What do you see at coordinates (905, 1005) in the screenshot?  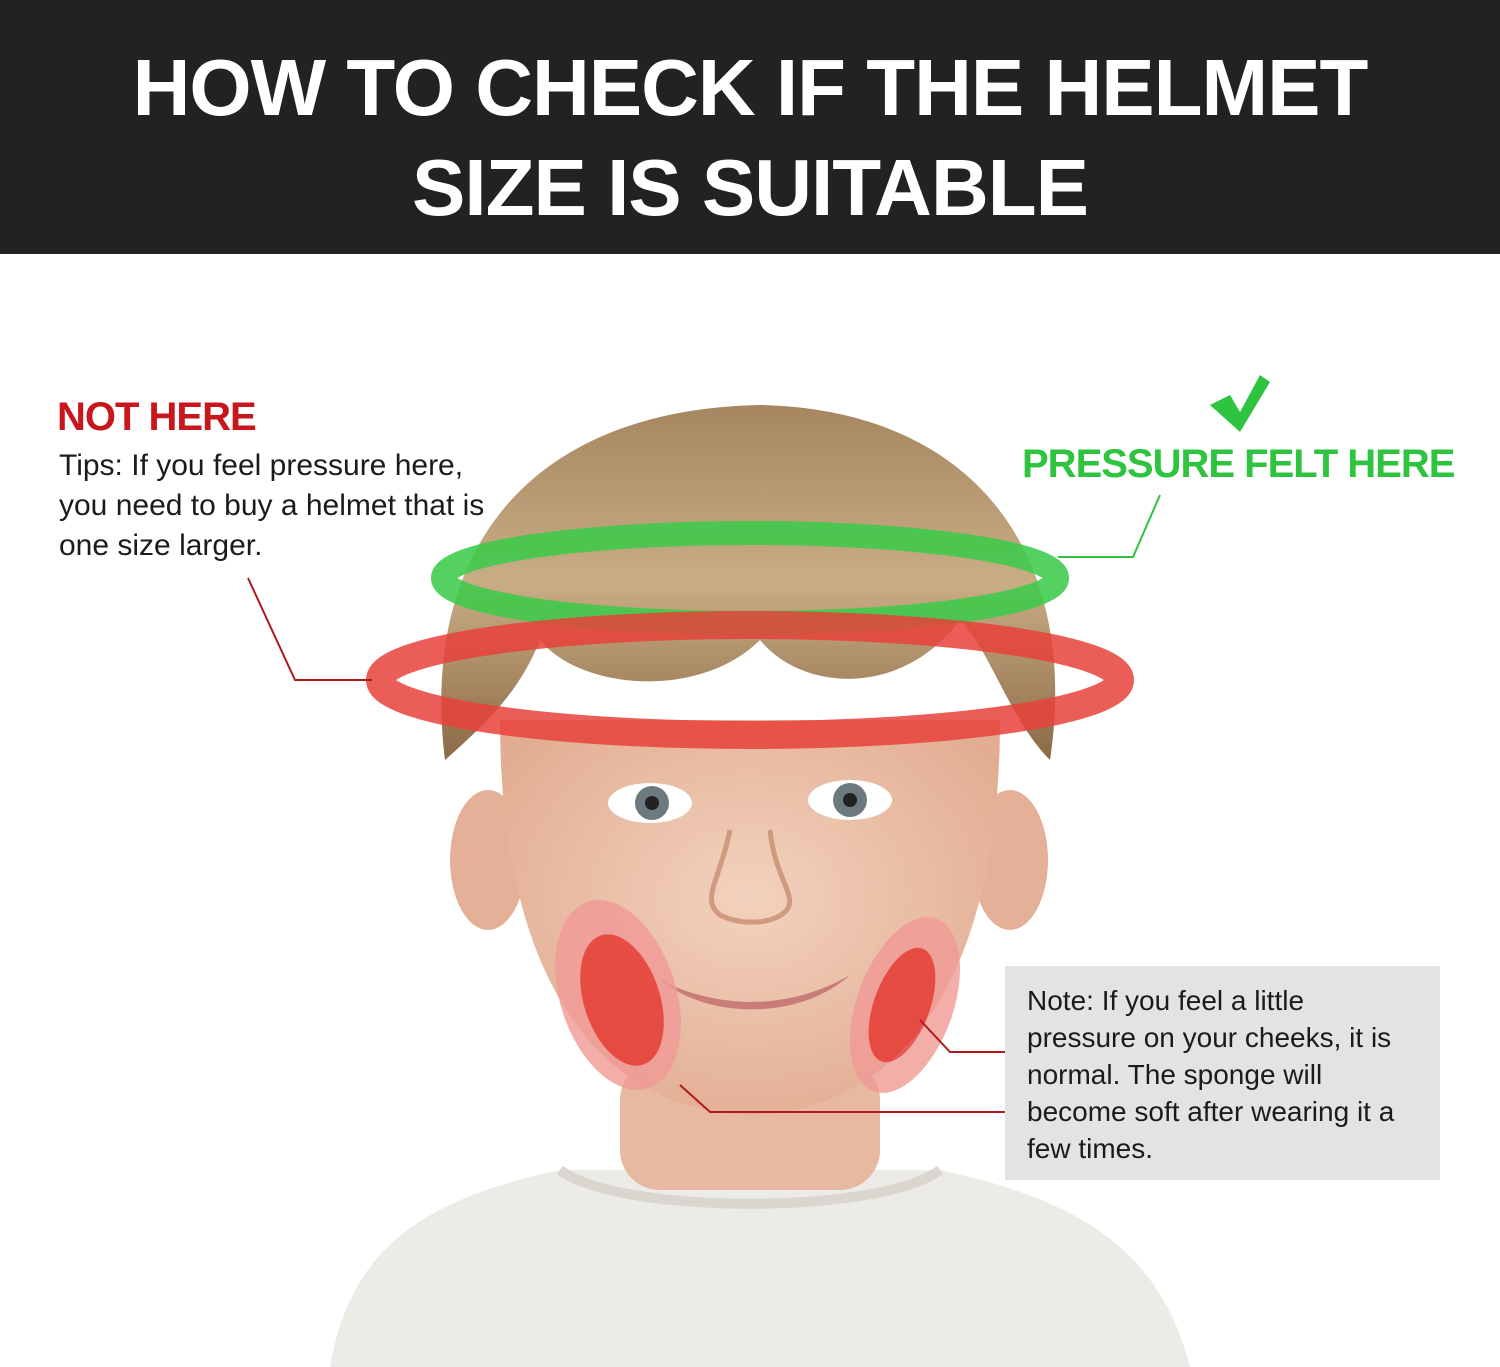 I see `cheek-pressure-right` at bounding box center [905, 1005].